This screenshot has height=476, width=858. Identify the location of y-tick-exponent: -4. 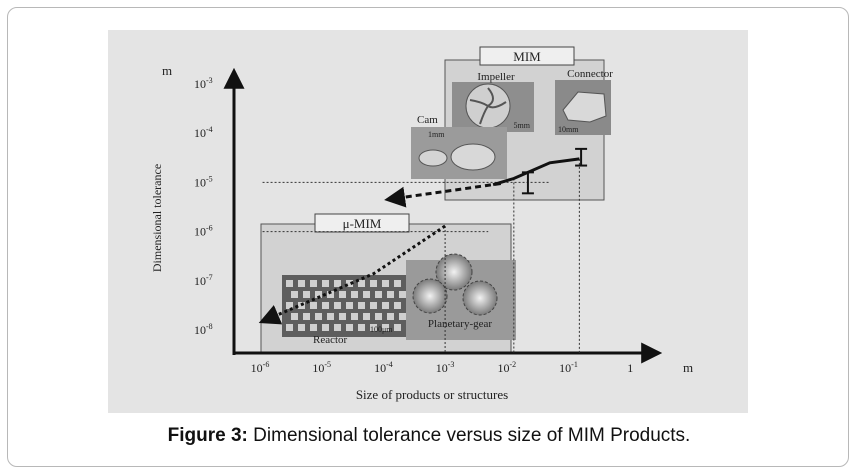
(209, 129).